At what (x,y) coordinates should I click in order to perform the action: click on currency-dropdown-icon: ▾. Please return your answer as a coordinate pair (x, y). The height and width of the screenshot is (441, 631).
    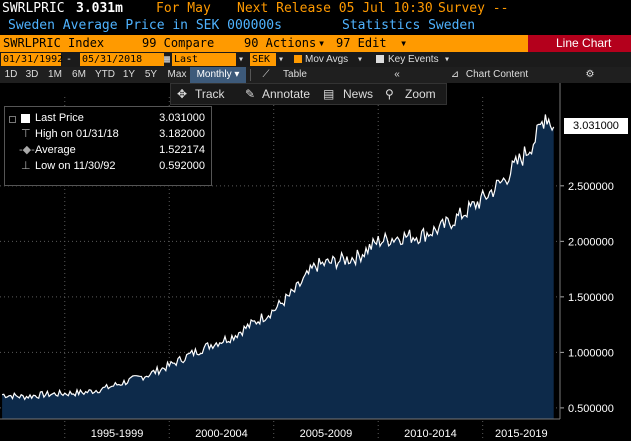
    Looking at the image, I should click on (281, 59).